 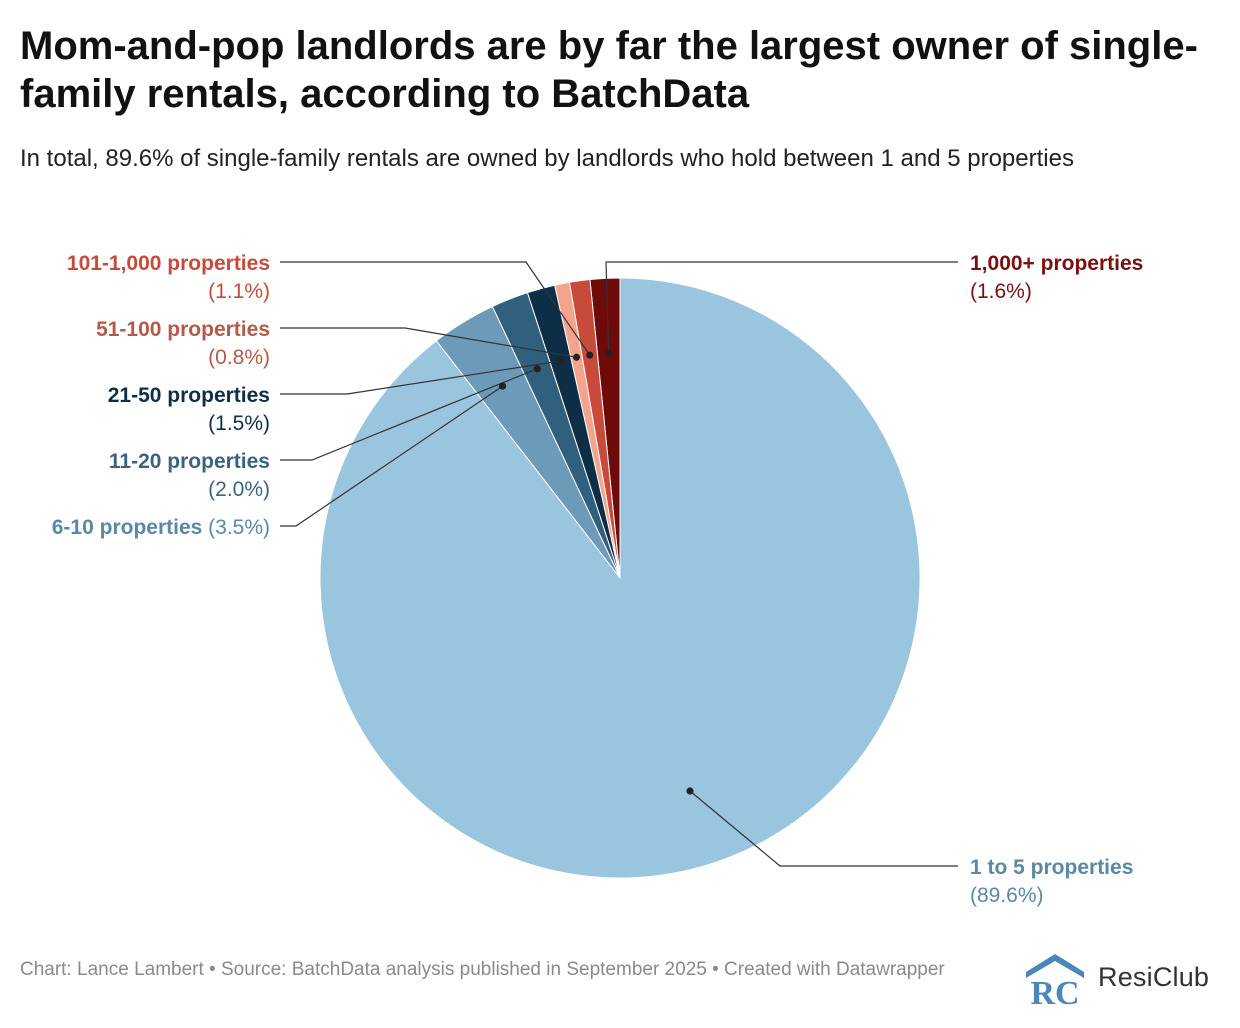 I want to click on logo-mark: RC, so click(x=1054, y=991).